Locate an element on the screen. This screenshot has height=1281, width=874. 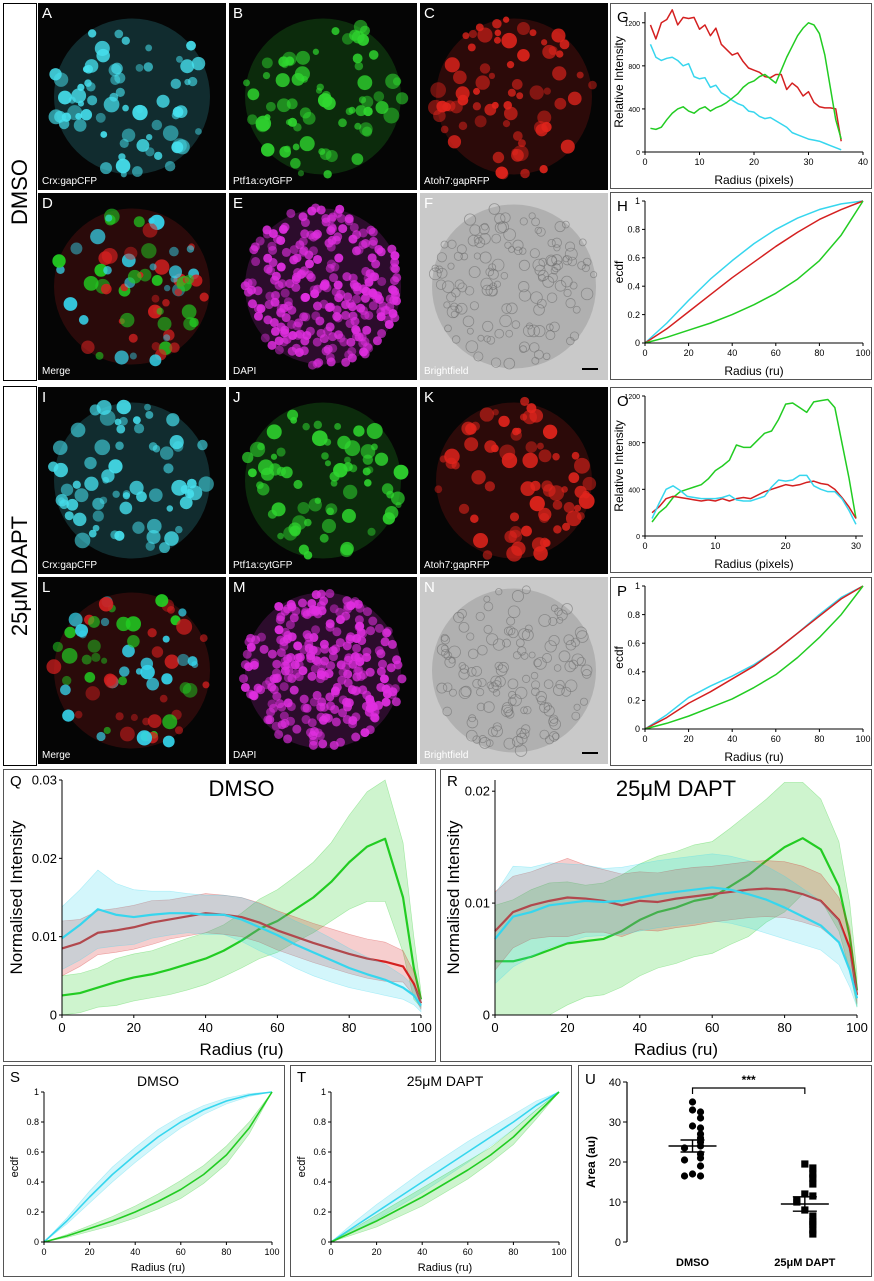
micrograph-caption: DAPI is located at coordinates (245, 371).